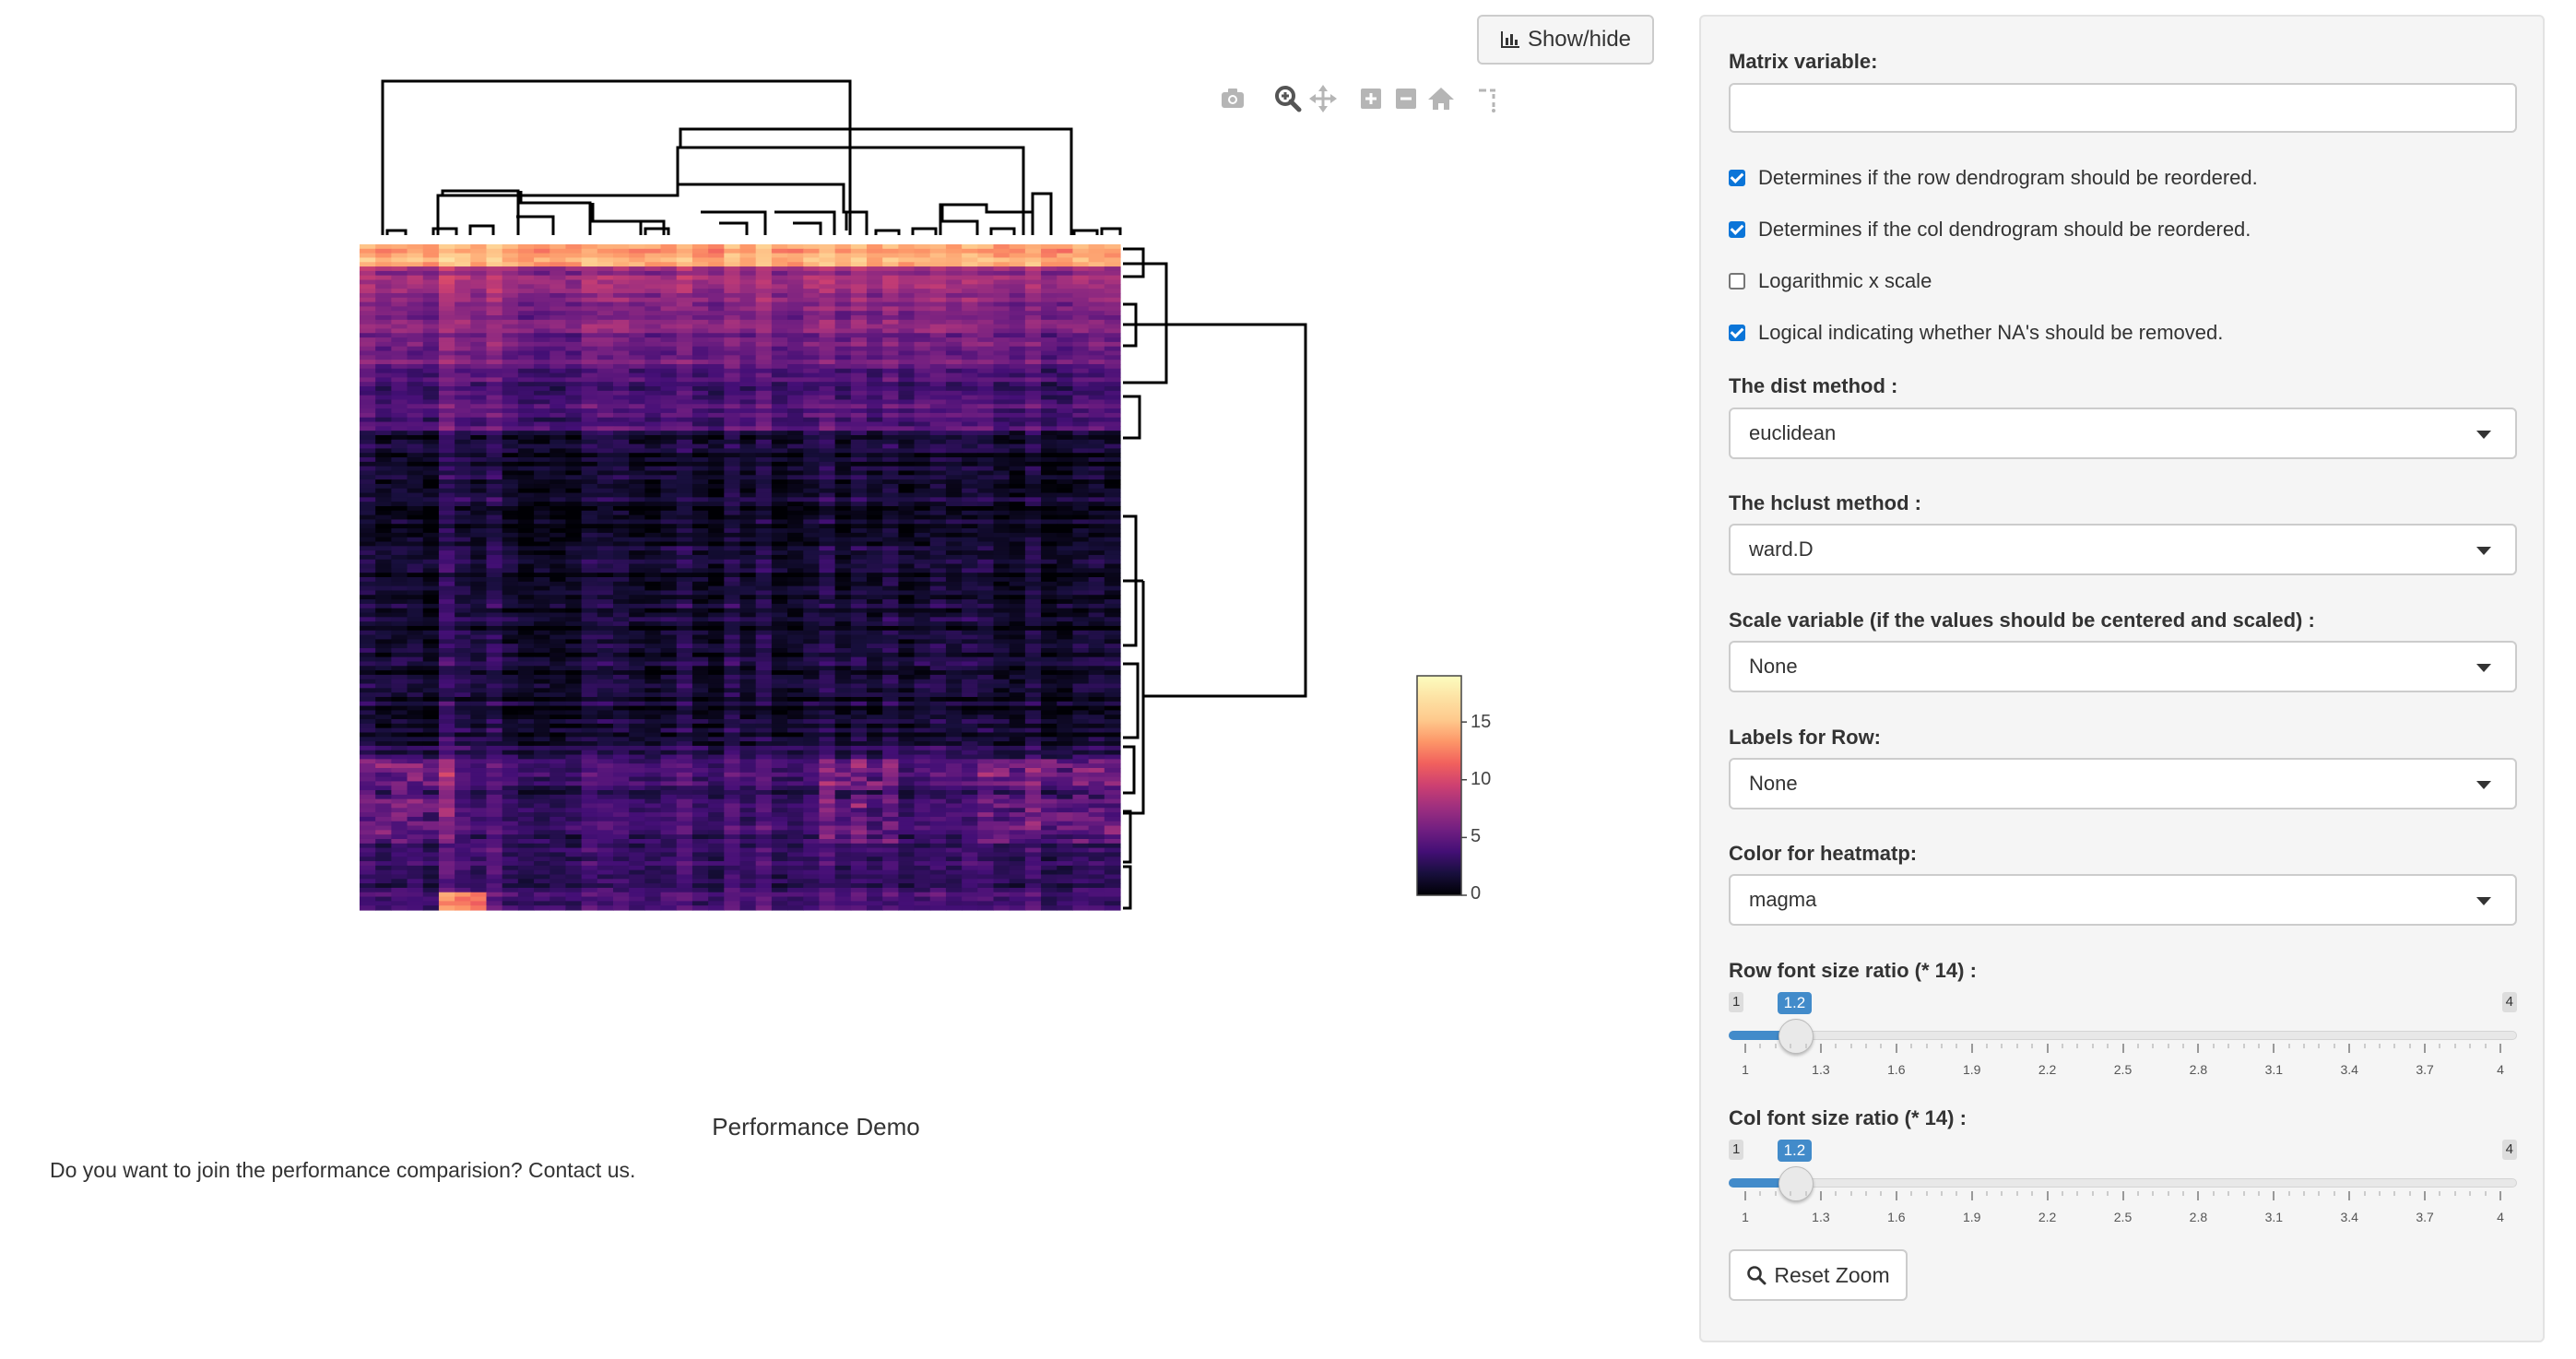 Image resolution: width=2576 pixels, height=1359 pixels. Describe the element at coordinates (1406, 98) in the screenshot. I see `zoom-out-icon` at that location.